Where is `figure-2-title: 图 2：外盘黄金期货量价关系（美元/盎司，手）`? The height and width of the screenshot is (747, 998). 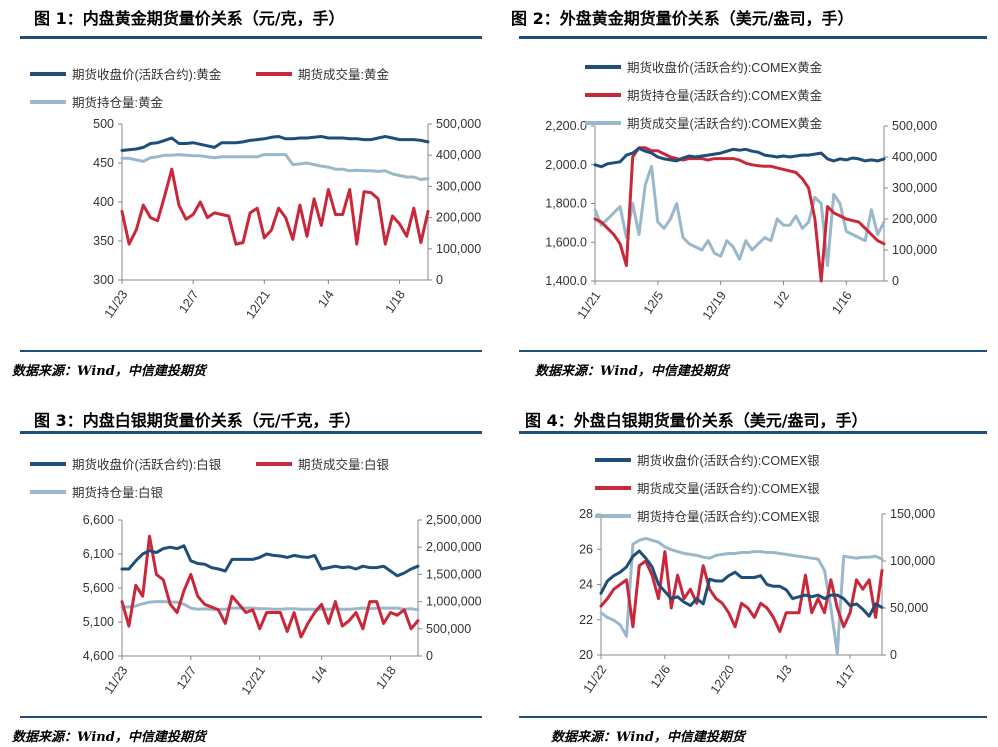
figure-2-title: 图 2：外盘黄金期货量价关系（美元/盎司，手） is located at coordinates (682, 18).